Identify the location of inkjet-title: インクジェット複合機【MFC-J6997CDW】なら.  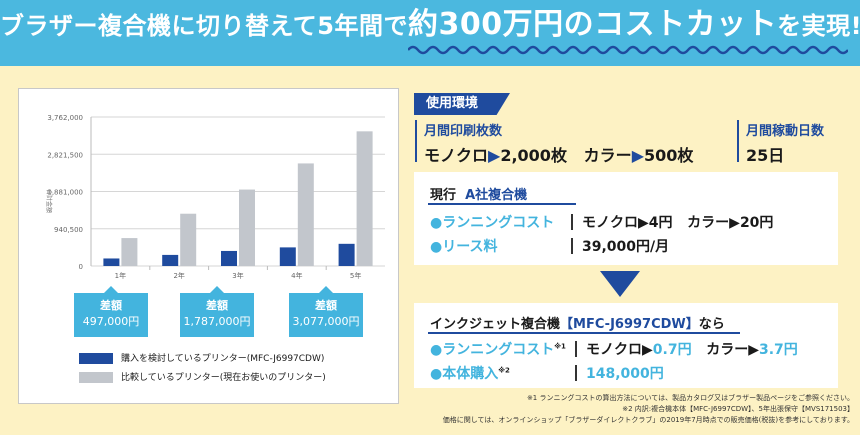
(577, 324).